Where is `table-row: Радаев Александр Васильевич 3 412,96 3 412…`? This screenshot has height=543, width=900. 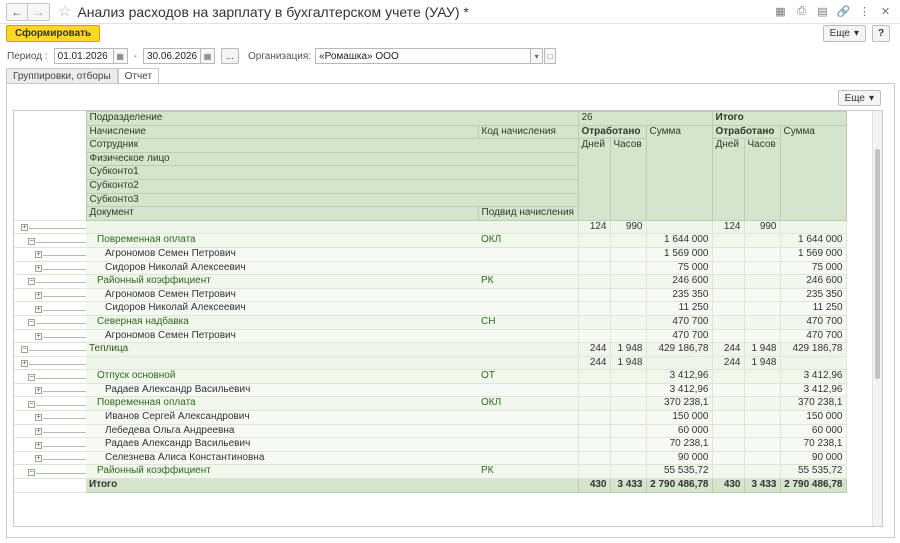 table-row: Радаев Александр Васильевич 3 412,96 3 412… is located at coordinates (430, 390).